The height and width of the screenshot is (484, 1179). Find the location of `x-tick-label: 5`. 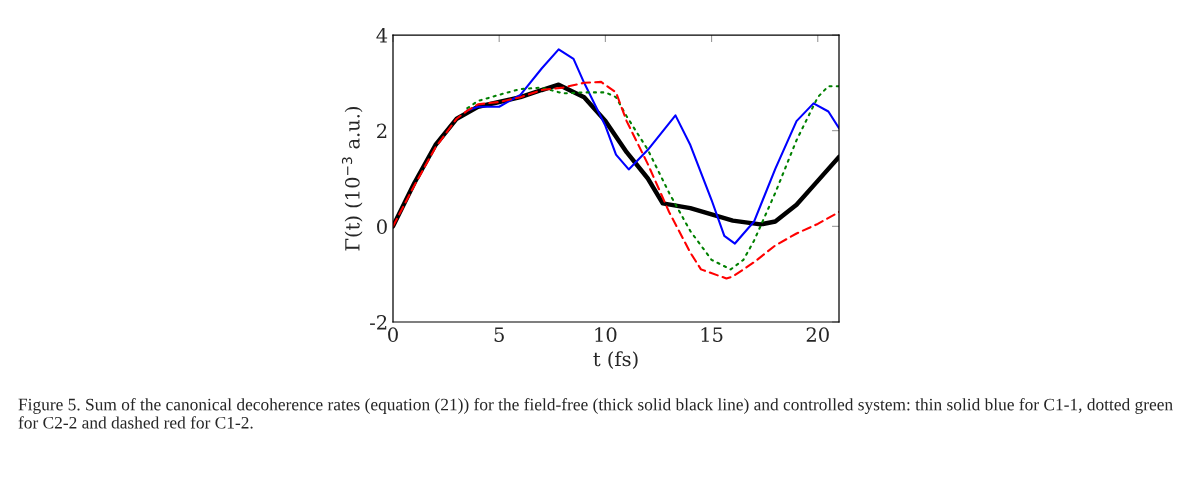

x-tick-label: 5 is located at coordinates (499, 334).